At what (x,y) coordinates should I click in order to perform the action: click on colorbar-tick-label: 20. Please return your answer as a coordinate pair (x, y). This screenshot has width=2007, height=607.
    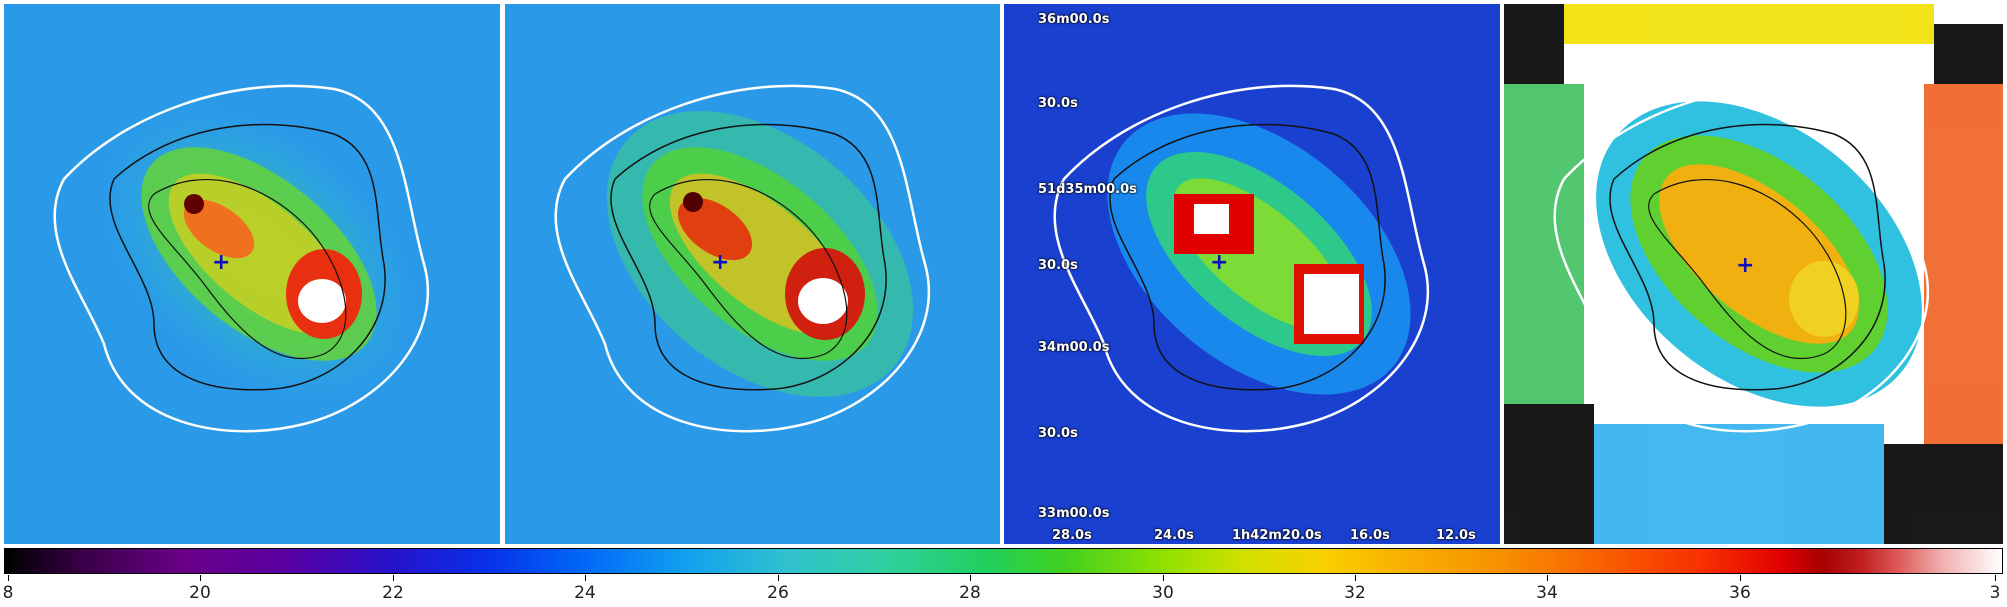
    Looking at the image, I should click on (200, 593).